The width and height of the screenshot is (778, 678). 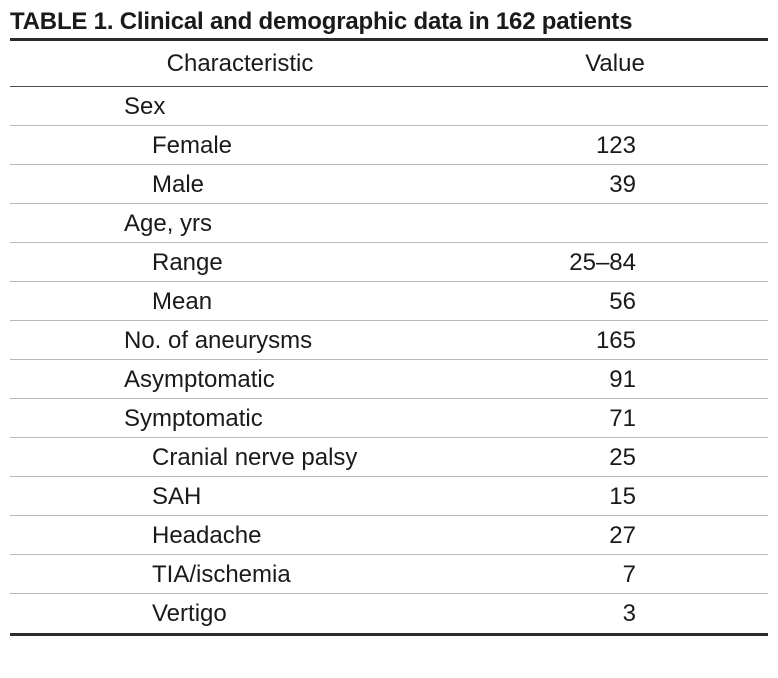 What do you see at coordinates (218, 340) in the screenshot?
I see `row-label: No. of aneurysms` at bounding box center [218, 340].